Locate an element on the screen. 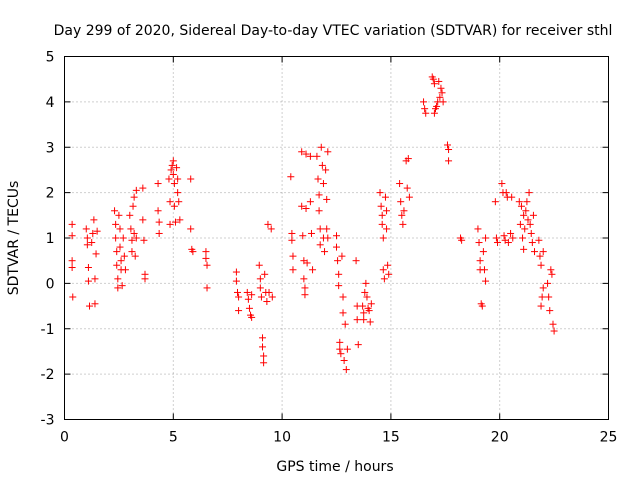 The width and height of the screenshot is (640, 480). y-tick-label: -3 is located at coordinates (48, 421).